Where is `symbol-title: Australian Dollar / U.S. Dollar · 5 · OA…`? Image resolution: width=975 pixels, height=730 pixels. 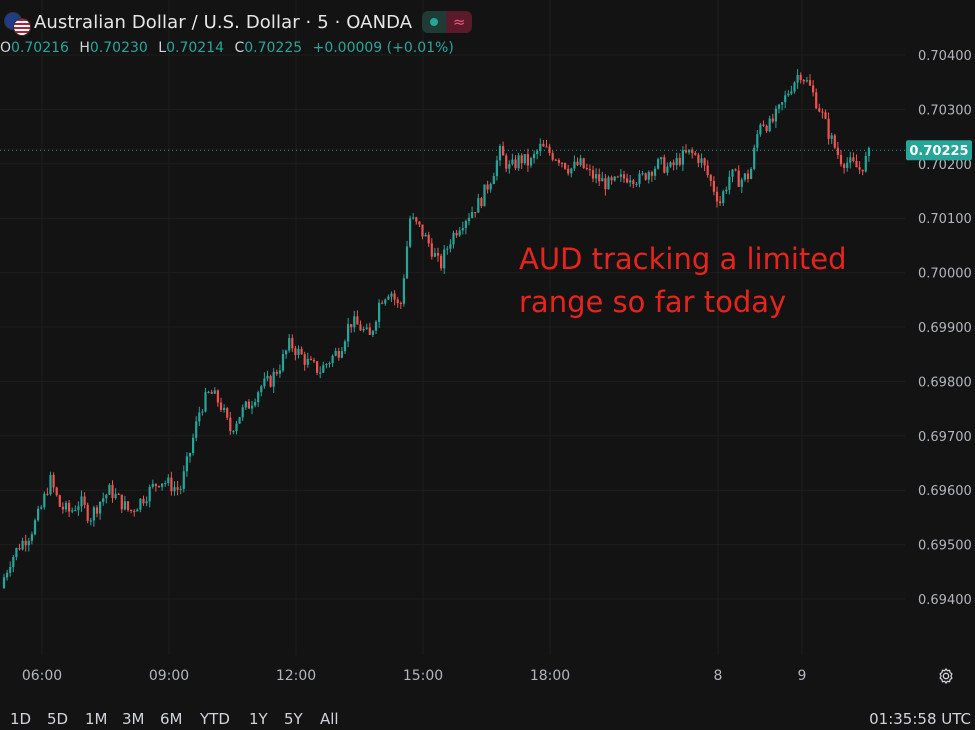 symbol-title: Australian Dollar / U.S. Dollar · 5 · OA… is located at coordinates (223, 22).